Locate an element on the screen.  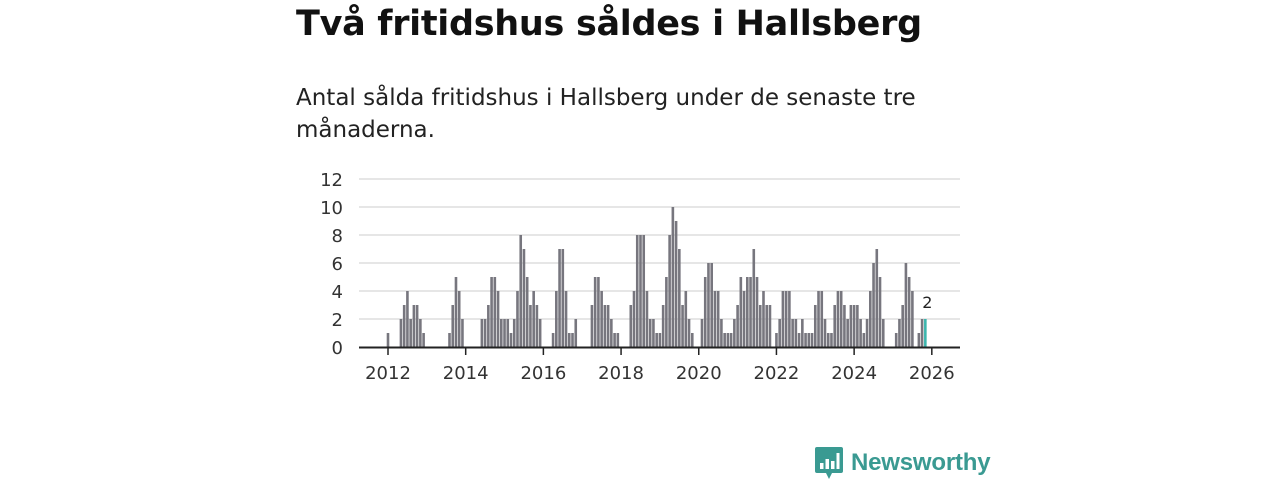
x-tick-label: 2026 is located at coordinates (932, 373).